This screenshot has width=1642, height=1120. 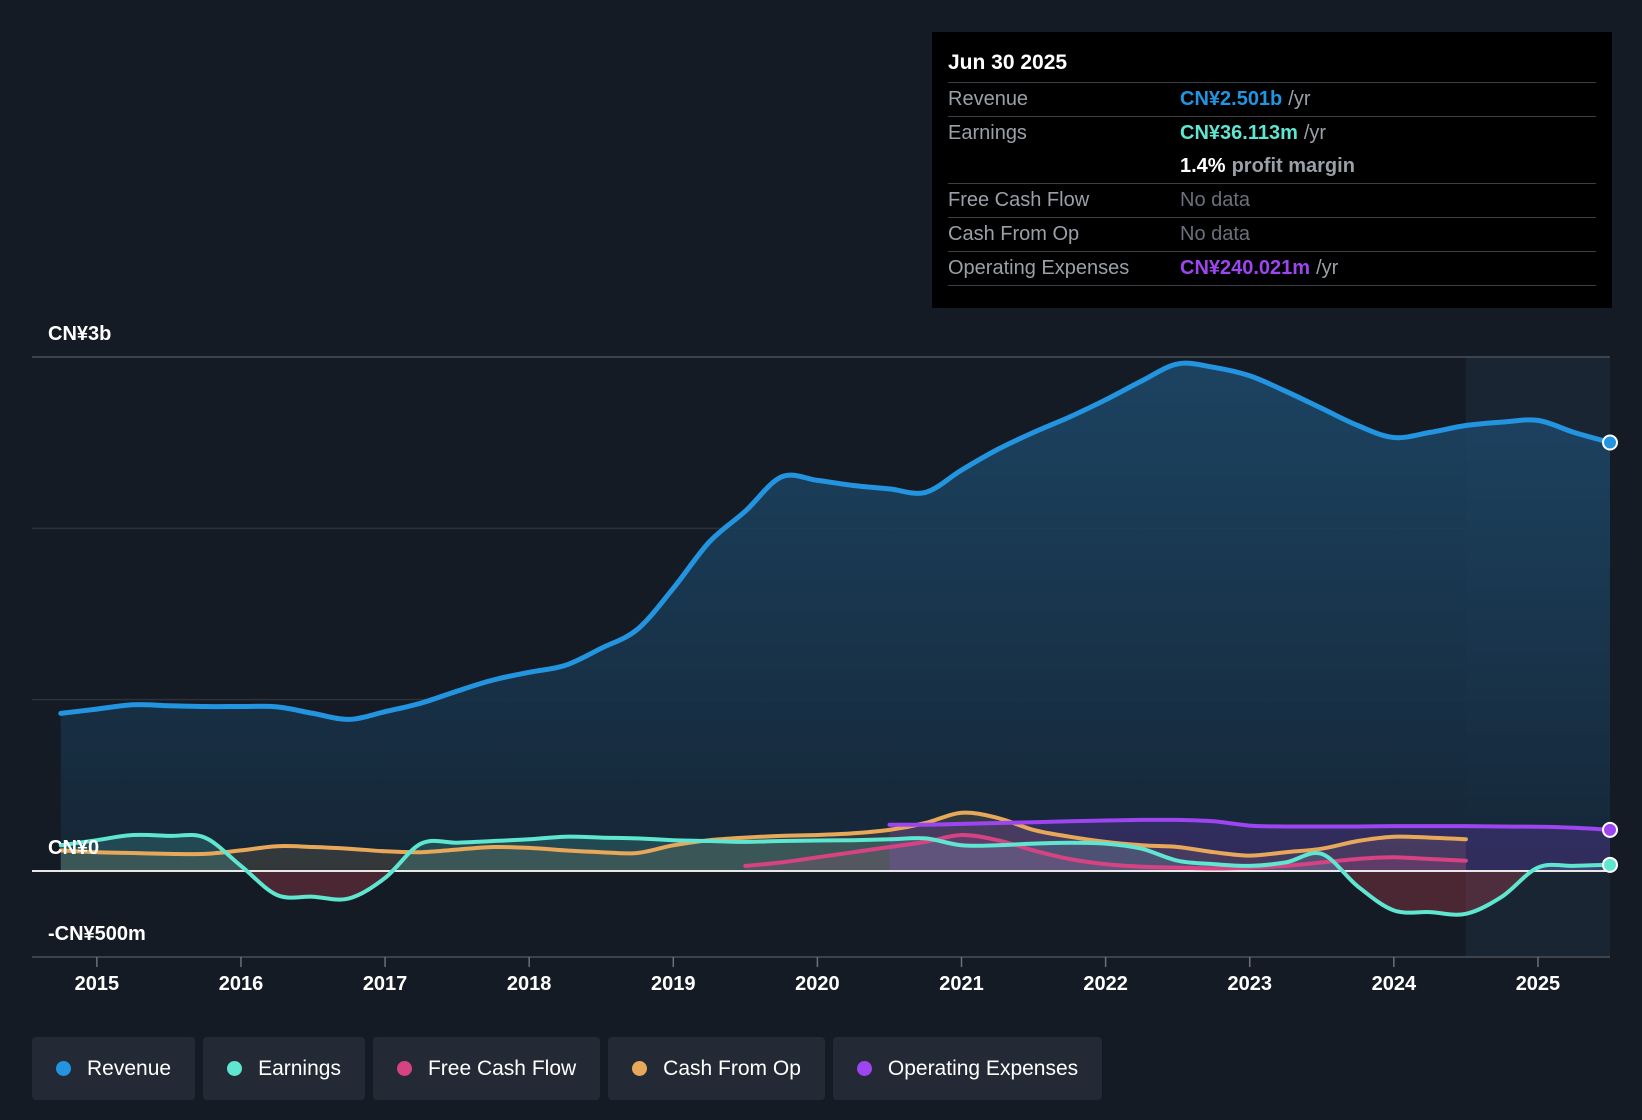 I want to click on tooltip-value-earnings: CN¥36.113m, so click(x=1239, y=133).